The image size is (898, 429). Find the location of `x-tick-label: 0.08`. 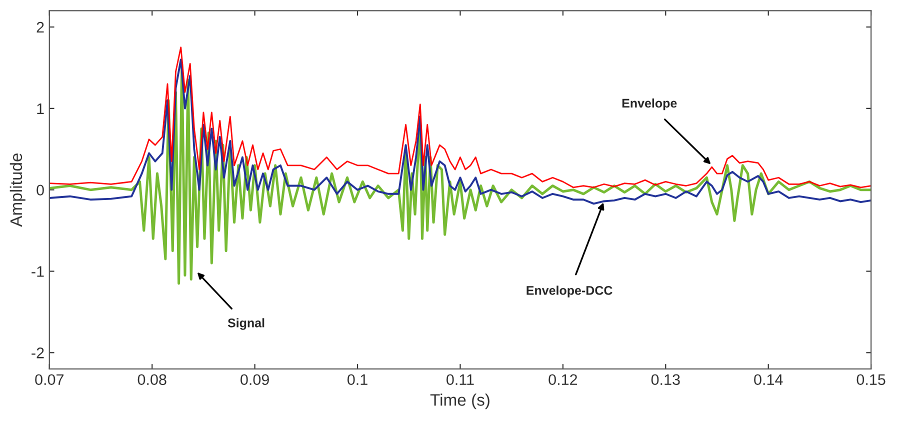

x-tick-label: 0.08 is located at coordinates (152, 380).